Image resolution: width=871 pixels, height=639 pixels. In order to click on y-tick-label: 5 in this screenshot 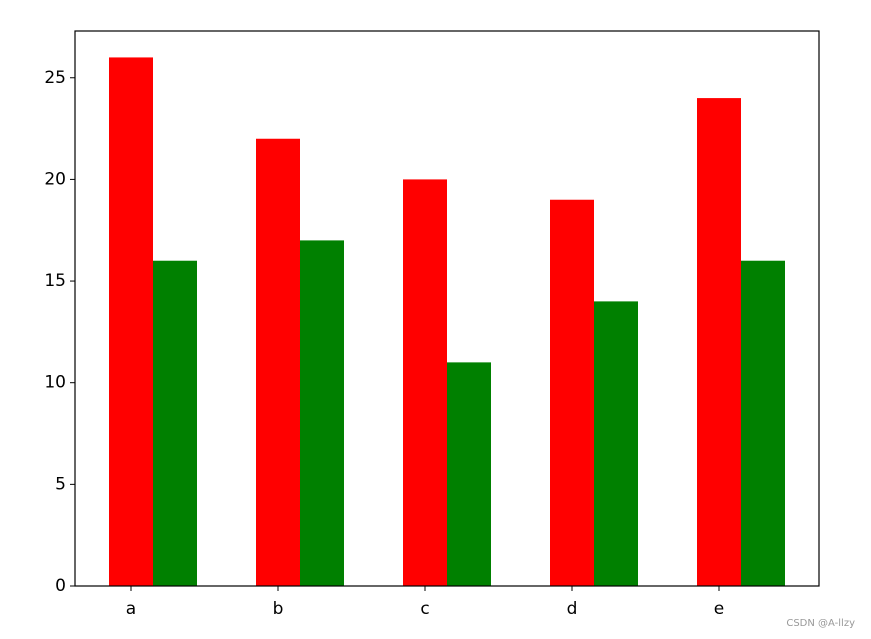, I will do `click(60, 484)`.